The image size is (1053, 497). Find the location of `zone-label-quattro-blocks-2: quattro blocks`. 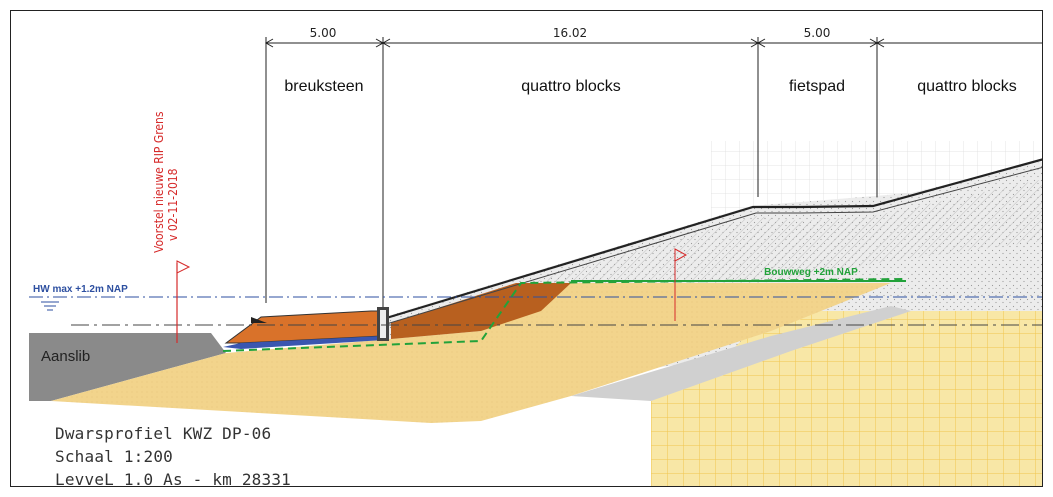

zone-label-quattro-blocks-2: quattro blocks is located at coordinates (967, 86).